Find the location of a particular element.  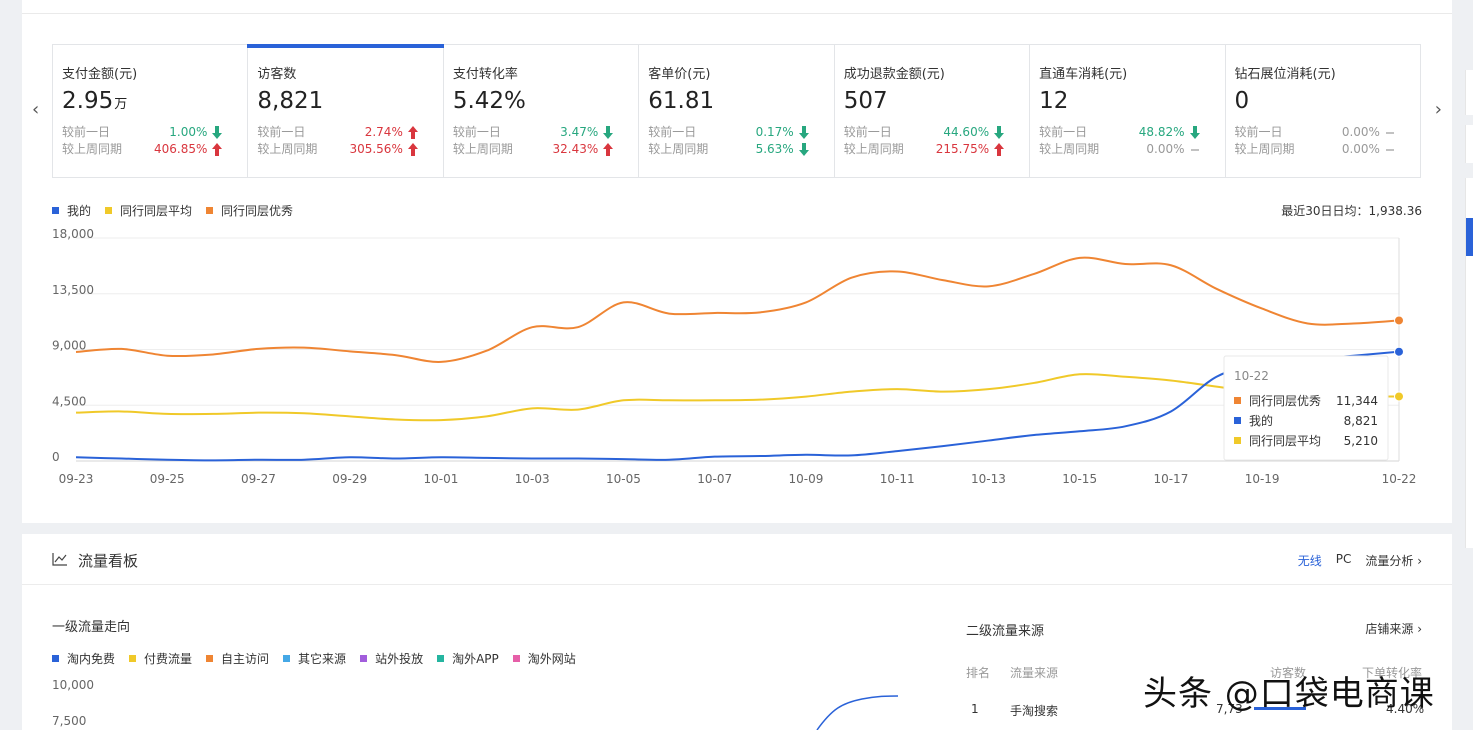

x-tick-label: 10-17 is located at coordinates (1170, 479).